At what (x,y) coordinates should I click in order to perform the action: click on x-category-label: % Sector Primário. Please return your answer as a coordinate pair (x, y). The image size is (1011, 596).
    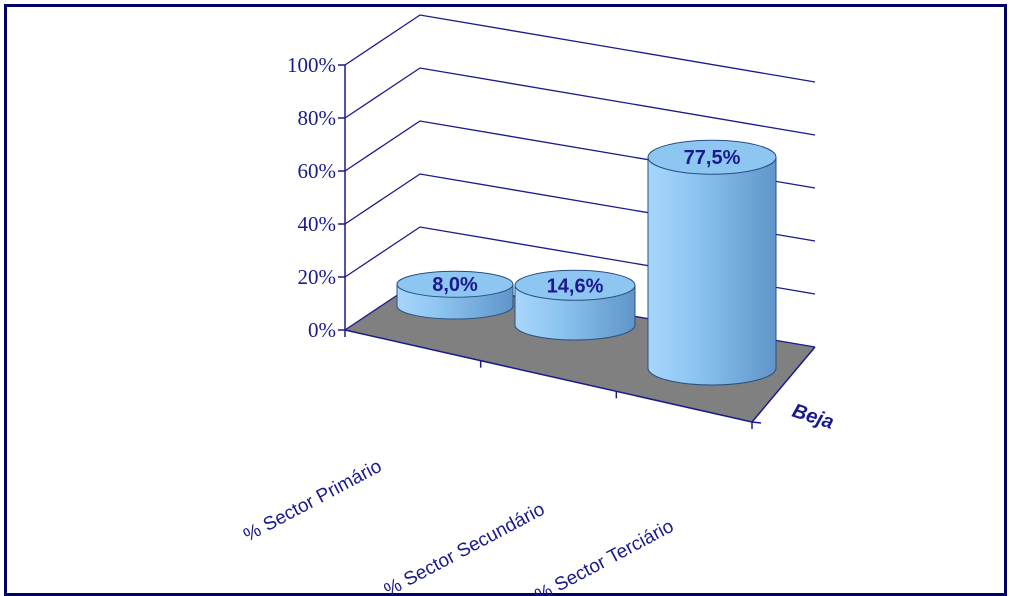
    Looking at the image, I should click on (312, 501).